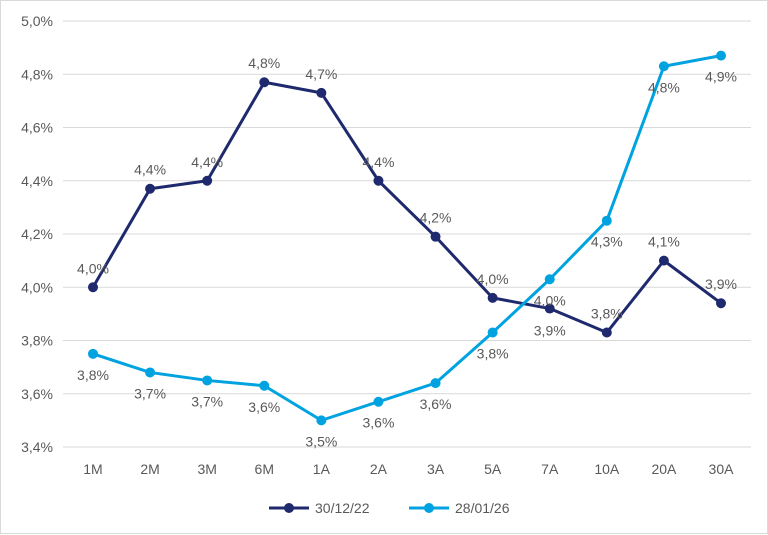  Describe the element at coordinates (37, 234) in the screenshot. I see `y-tick-label: 4,2%` at that location.